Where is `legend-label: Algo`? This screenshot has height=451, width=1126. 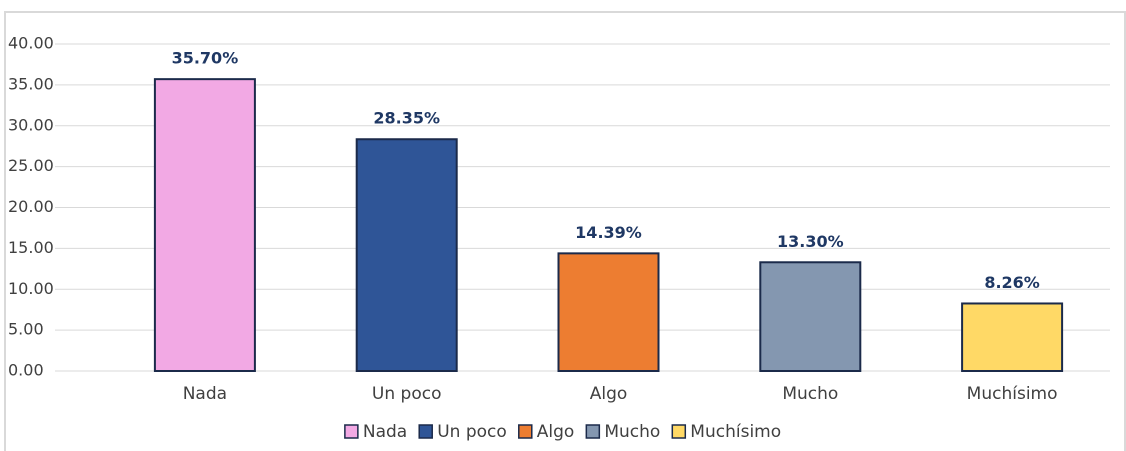 legend-label: Algo is located at coordinates (556, 432).